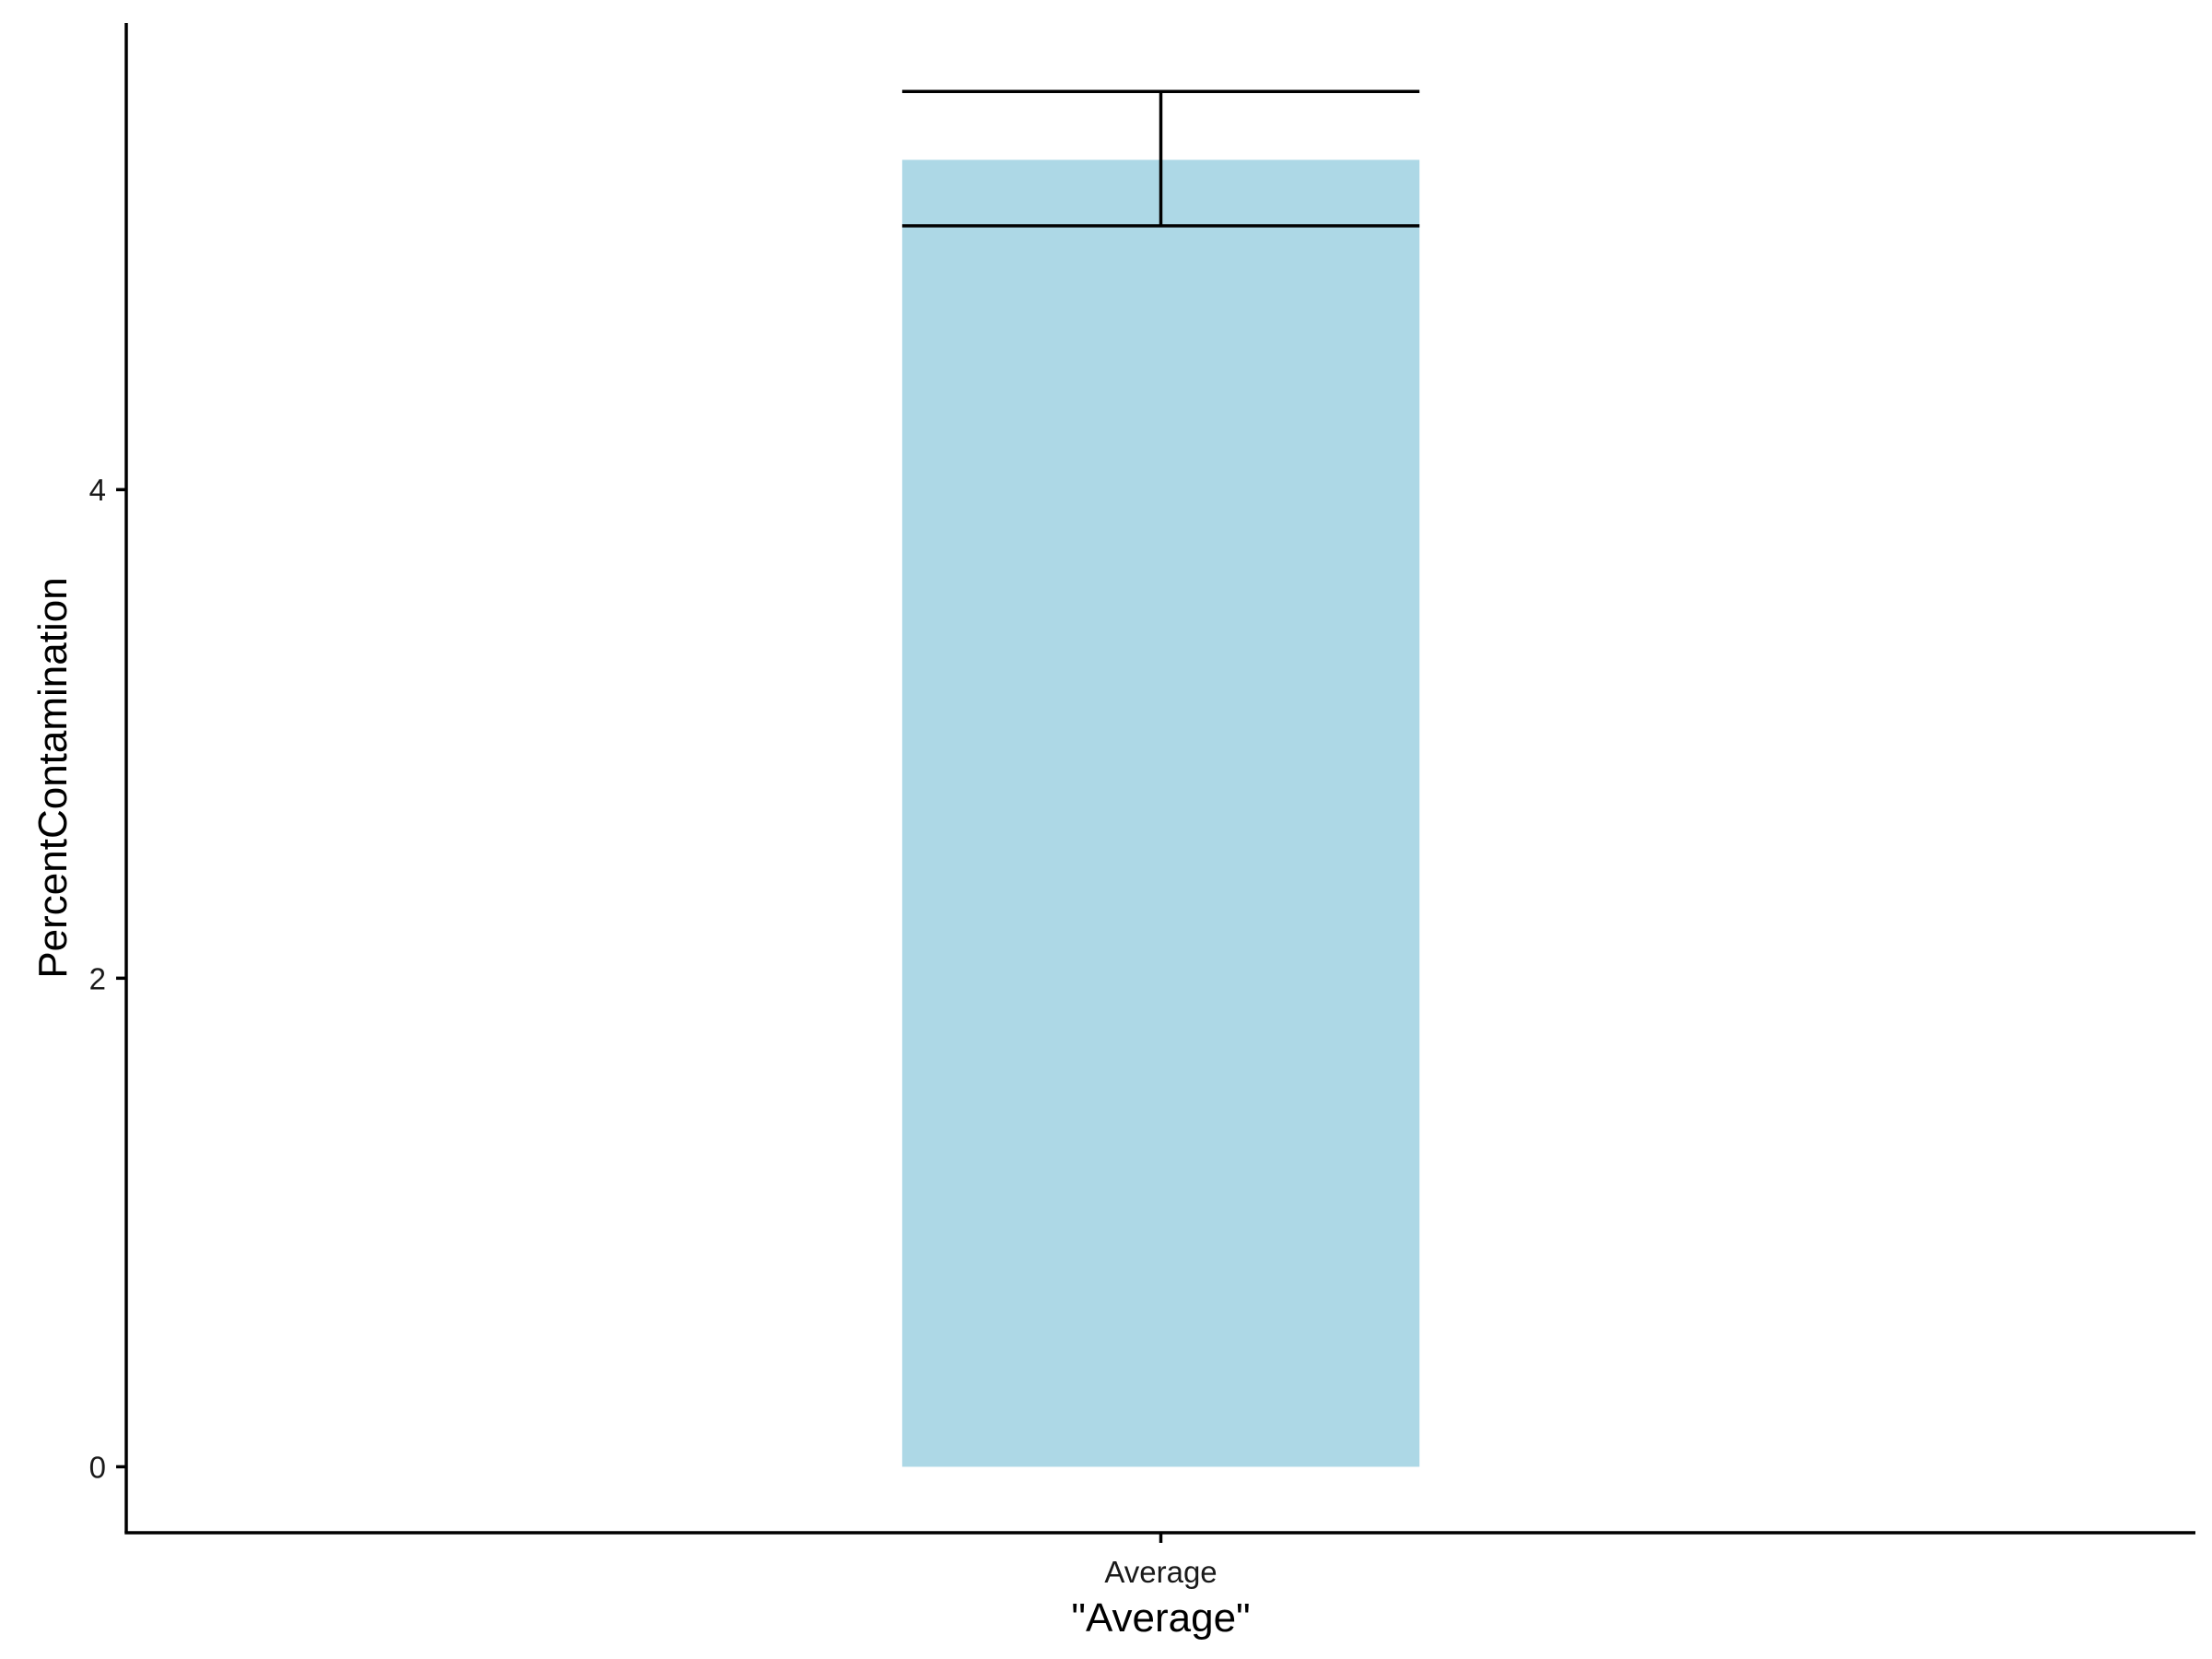 The image size is (2212, 1659). Describe the element at coordinates (97, 978) in the screenshot. I see `y-tick-label: 2` at that location.